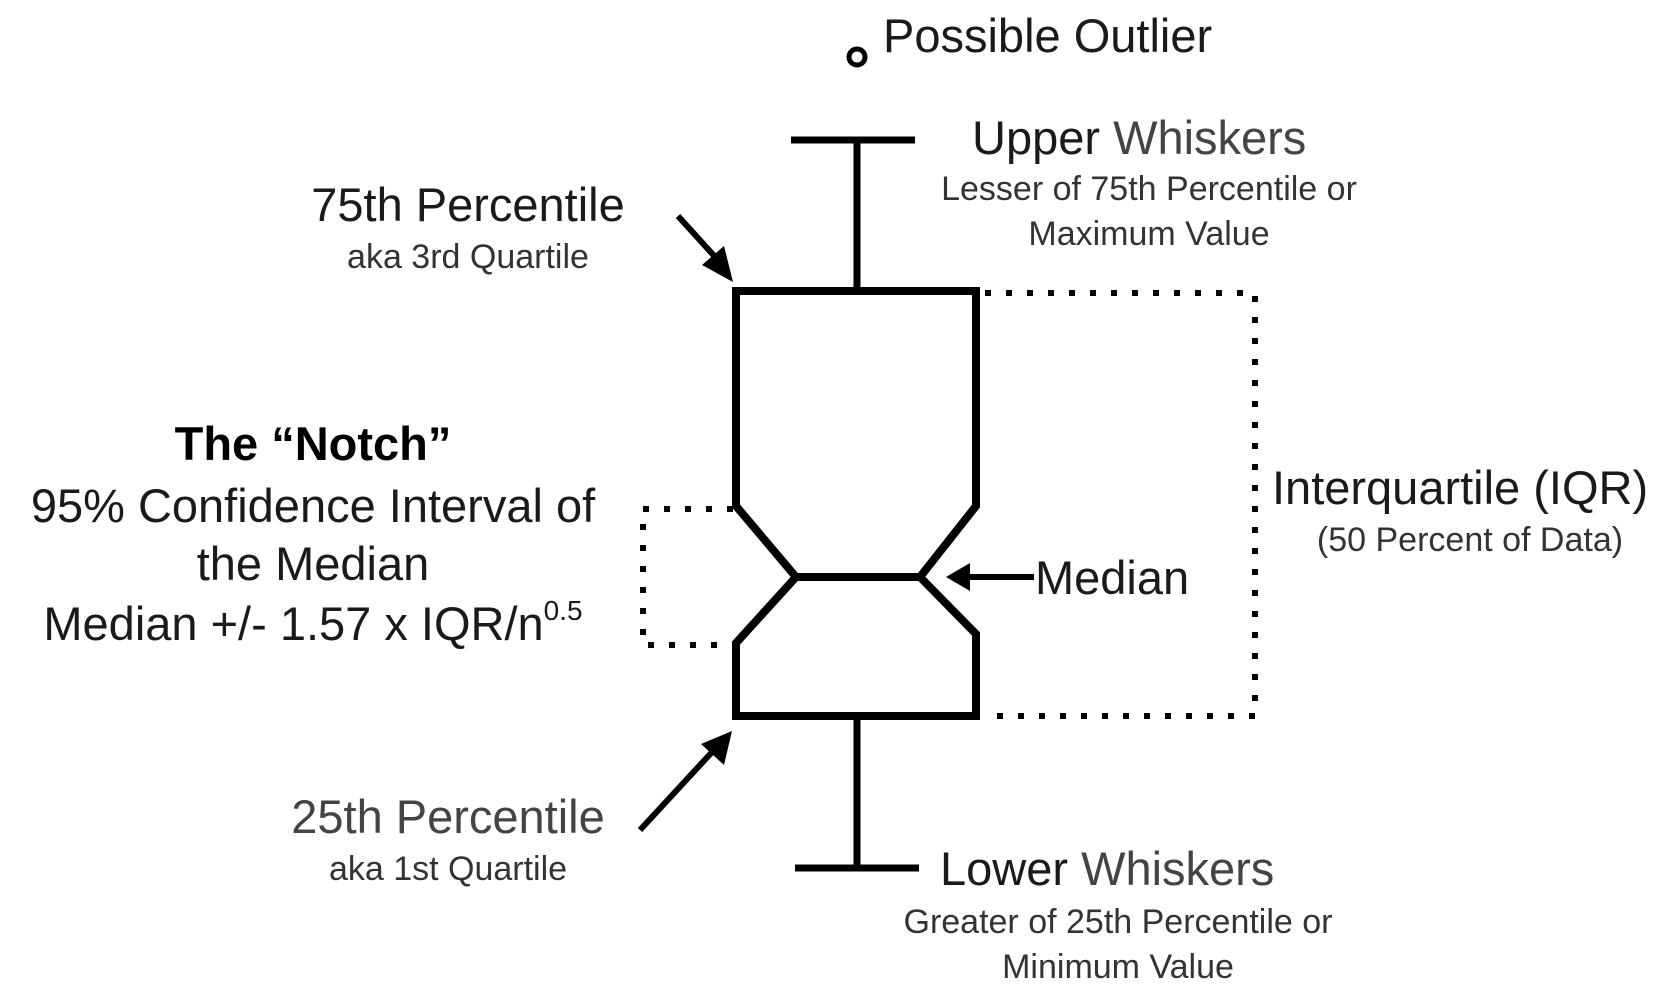  What do you see at coordinates (716, 748) in the screenshot?
I see `arrow-25th-head` at bounding box center [716, 748].